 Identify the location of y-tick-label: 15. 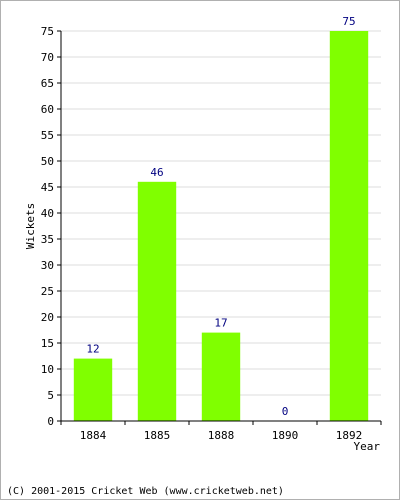
(47, 343).